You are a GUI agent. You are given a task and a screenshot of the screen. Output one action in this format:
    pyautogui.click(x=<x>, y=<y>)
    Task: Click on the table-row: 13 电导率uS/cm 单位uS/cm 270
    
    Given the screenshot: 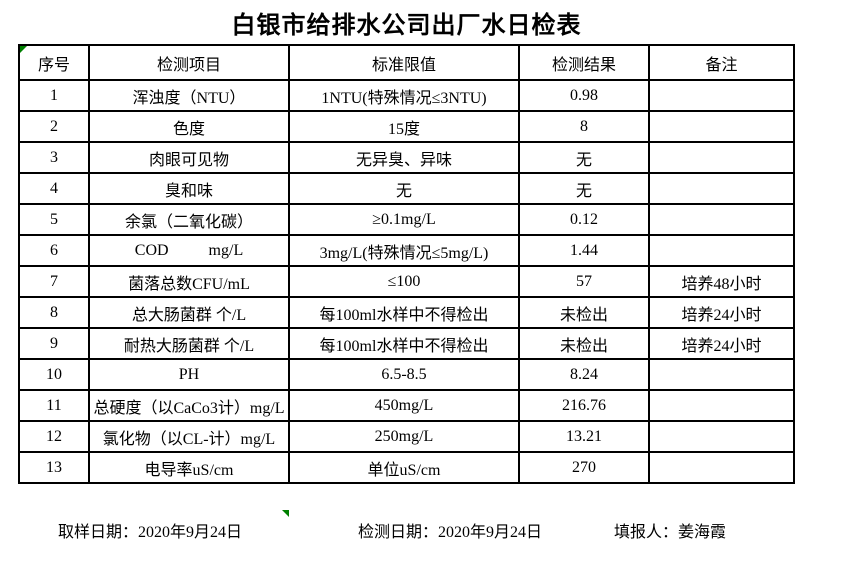 What is the action you would take?
    pyautogui.click(x=406, y=467)
    